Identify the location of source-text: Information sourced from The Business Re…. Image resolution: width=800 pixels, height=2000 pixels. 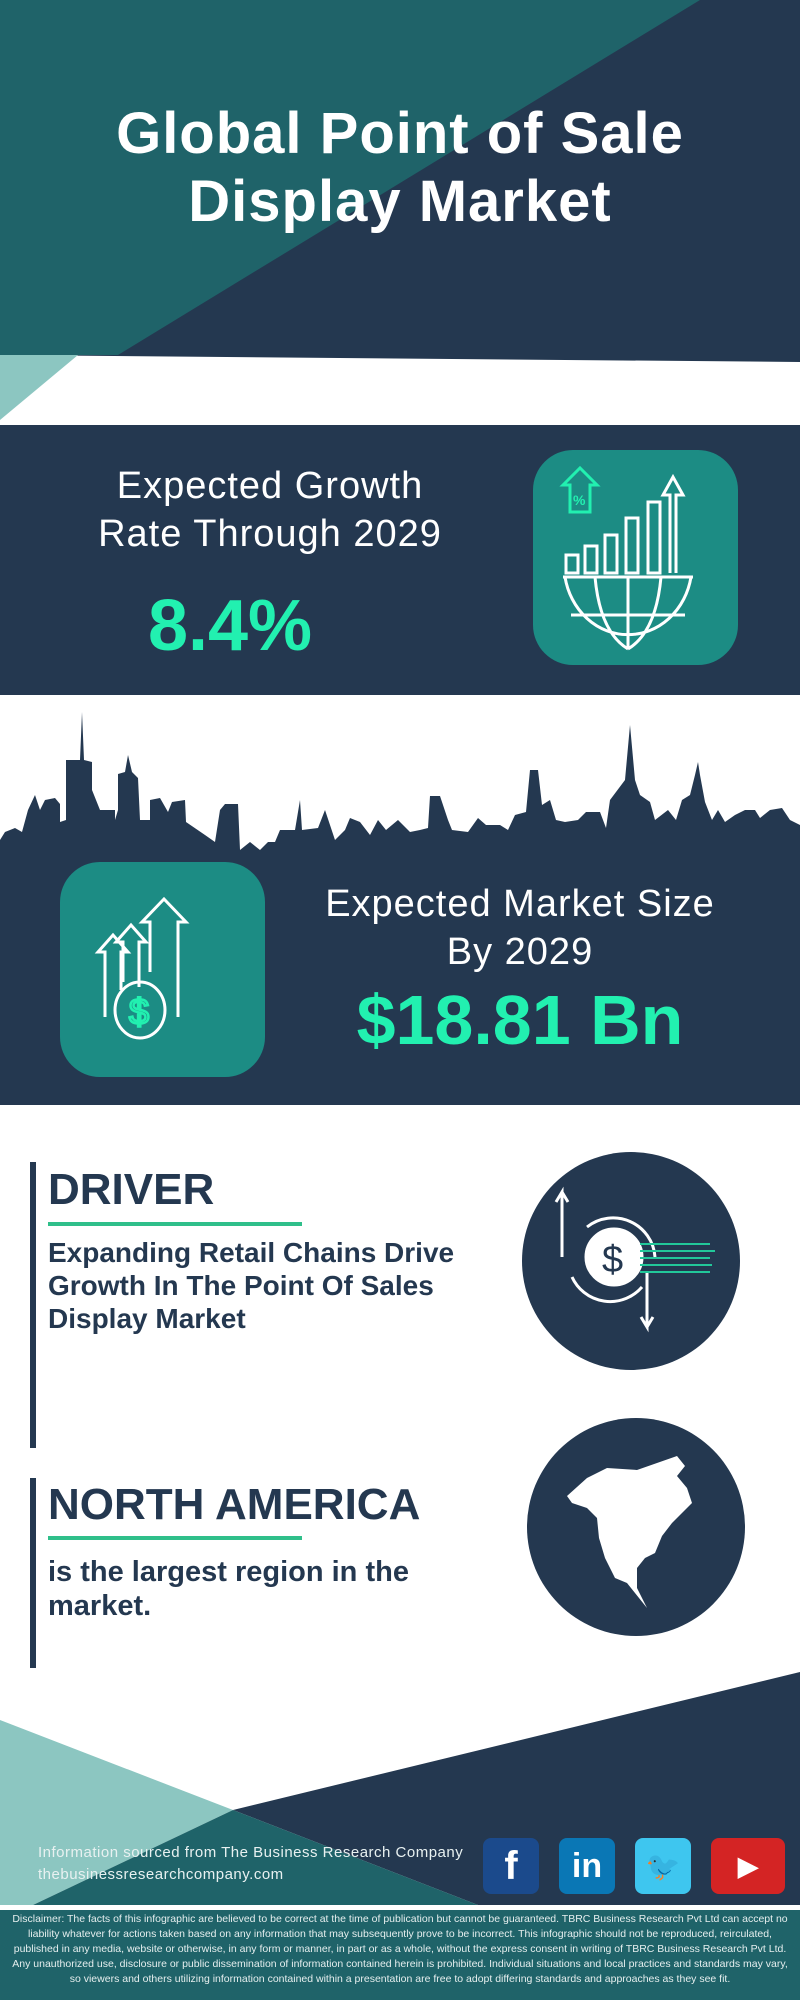
(251, 1852).